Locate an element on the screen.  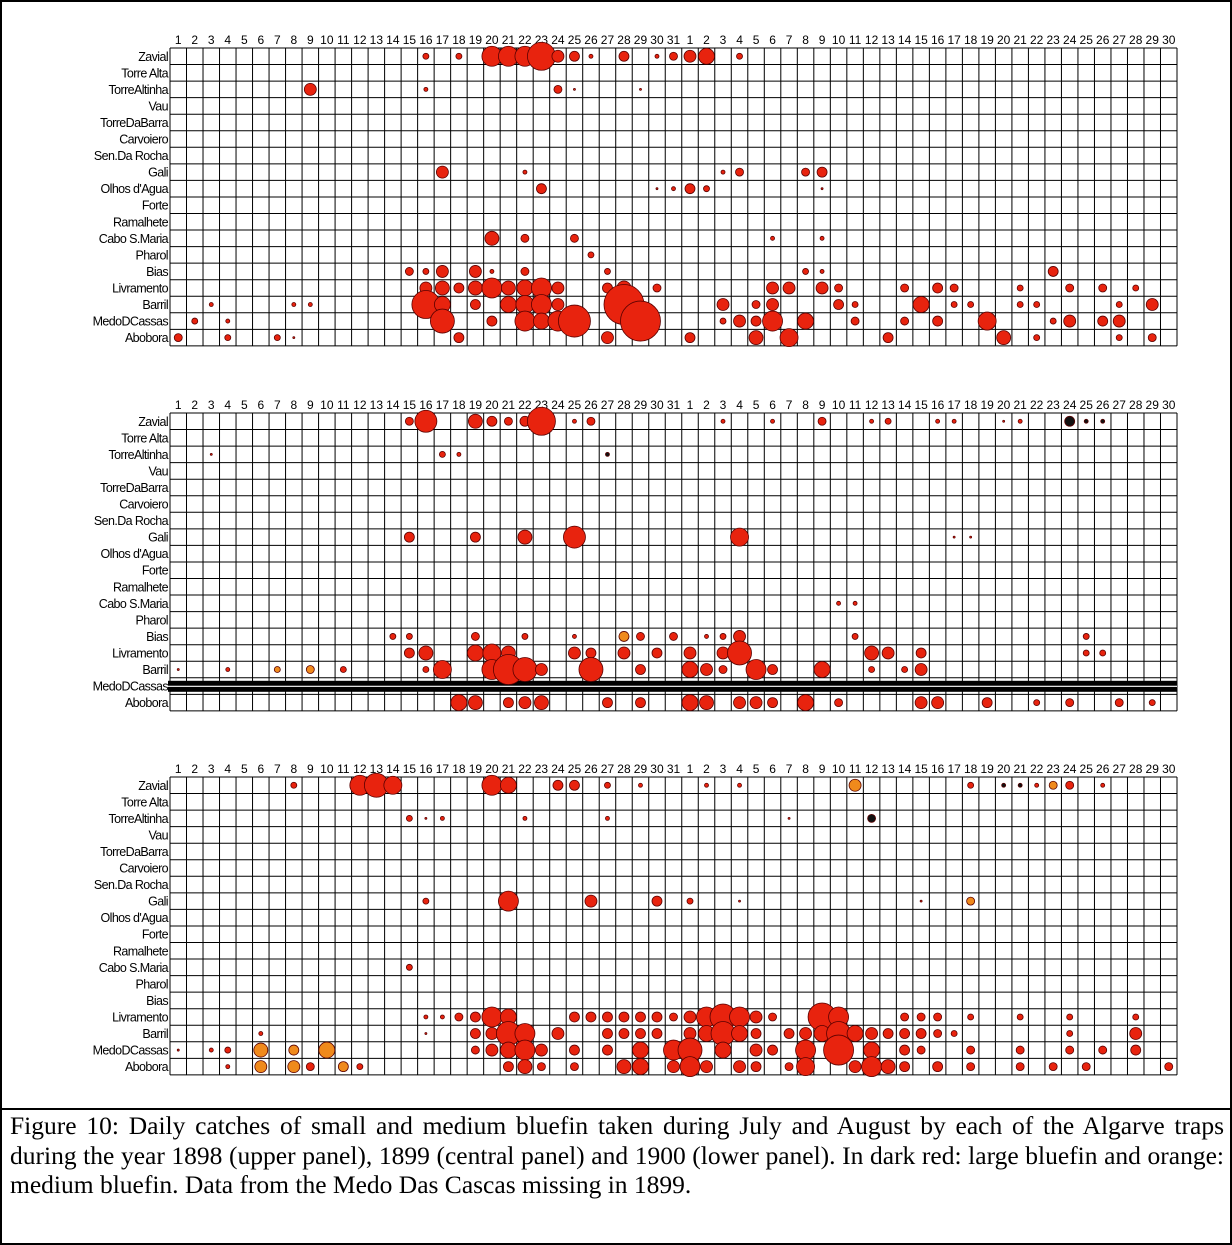
trap-label: Forte is located at coordinates (155, 571).